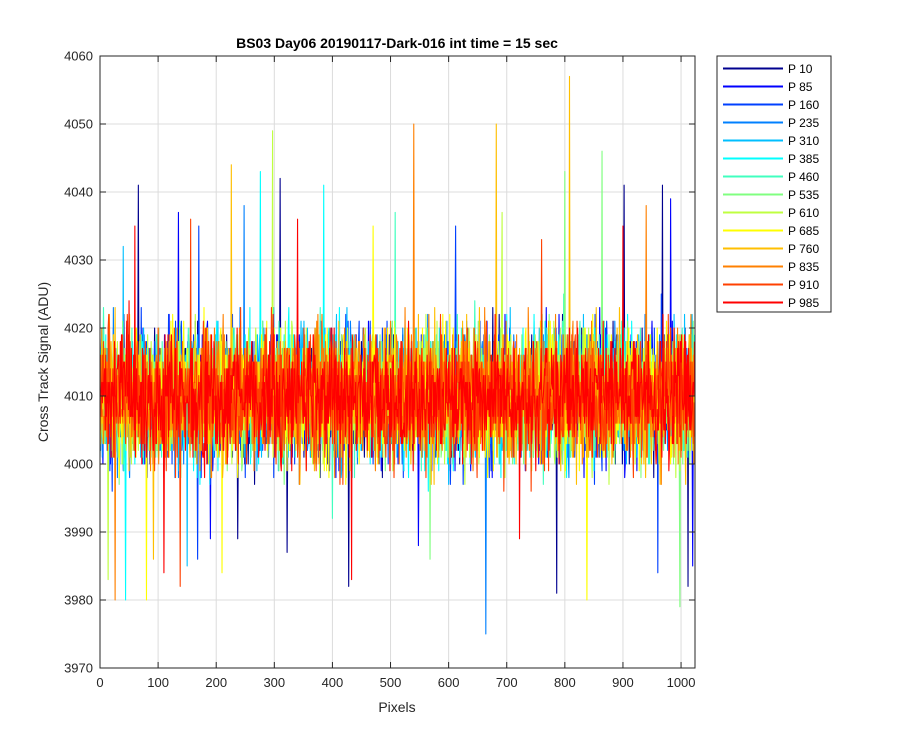 This screenshot has height=750, width=900. Describe the element at coordinates (803, 249) in the screenshot. I see `legend-label: P 760` at that location.